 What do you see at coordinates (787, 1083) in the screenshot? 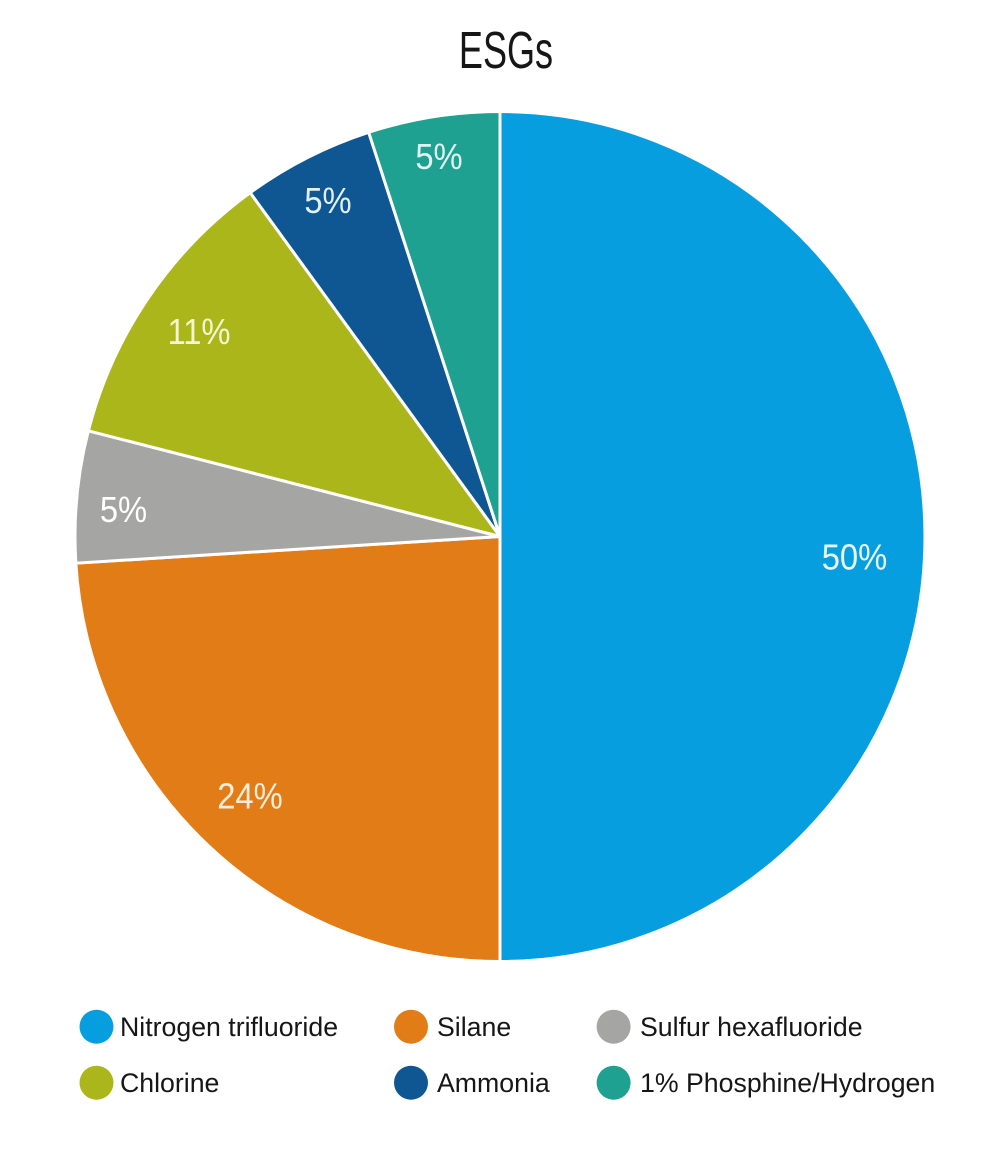
I see `svg-text: 1% Phosphine/Hydrogen` at bounding box center [787, 1083].